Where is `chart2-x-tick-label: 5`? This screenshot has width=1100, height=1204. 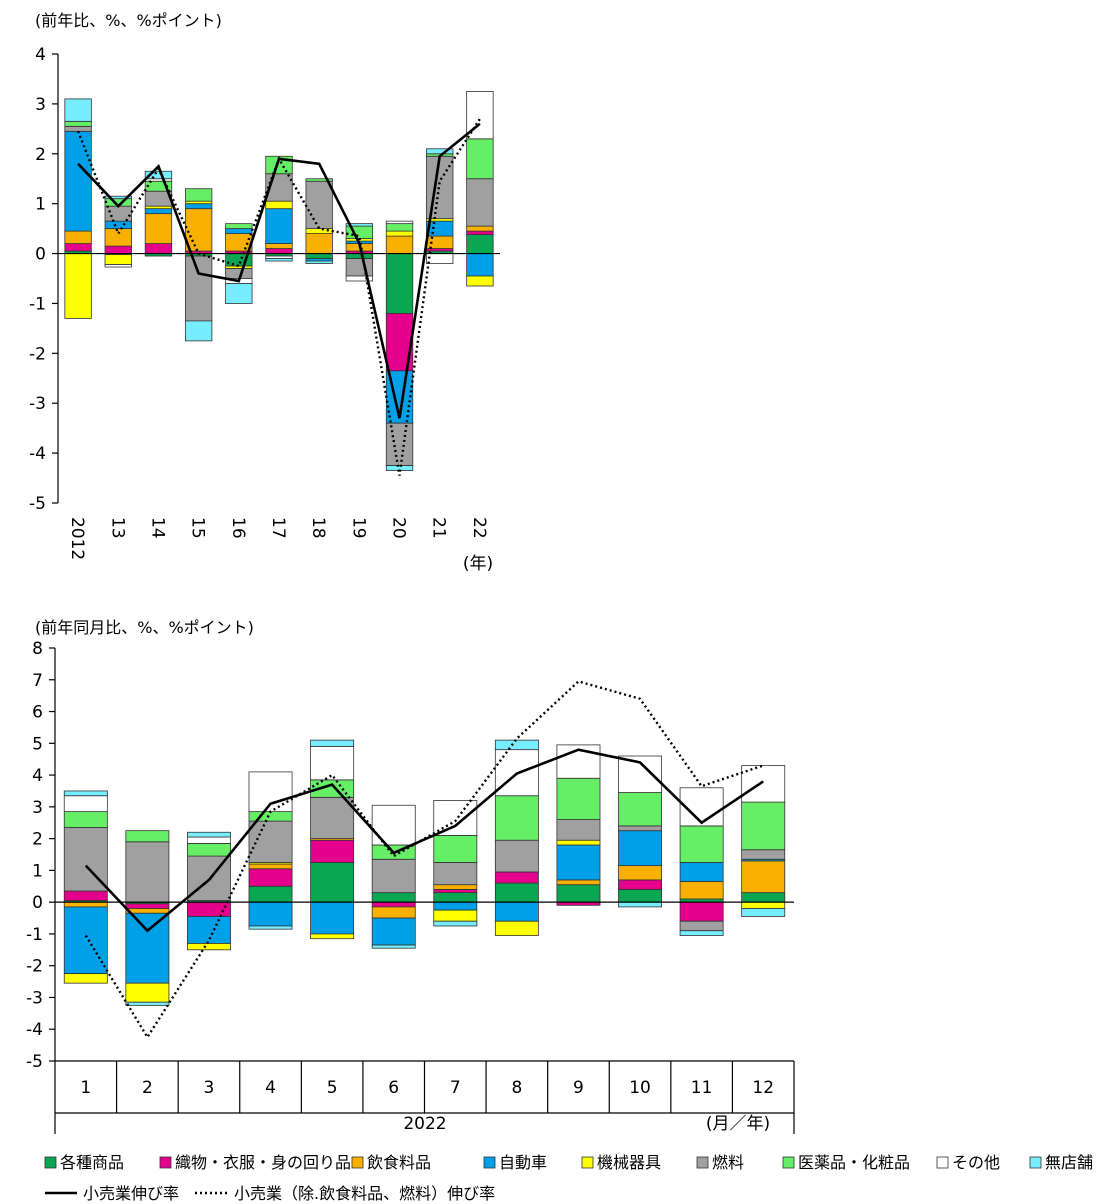 chart2-x-tick-label: 5 is located at coordinates (332, 1088).